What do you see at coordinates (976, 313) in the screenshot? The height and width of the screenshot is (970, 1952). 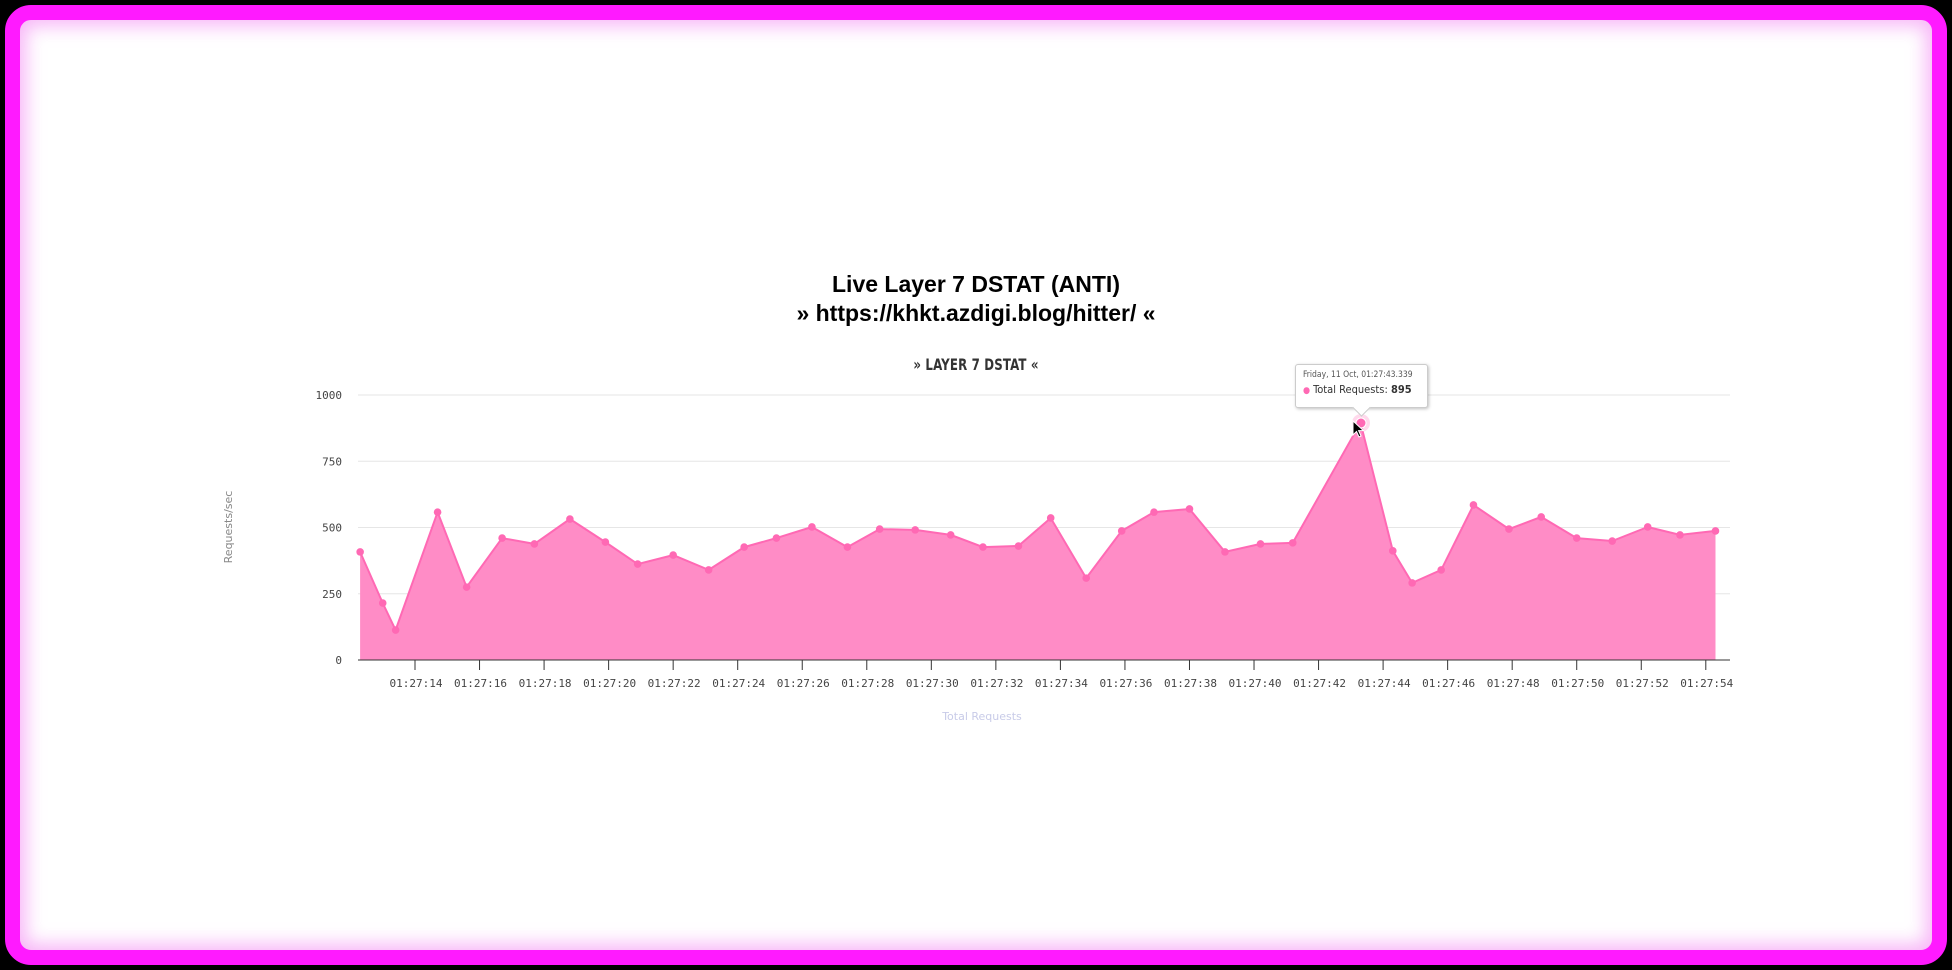 I see `target-url: » https://khkt.azdigi.blog/hitter/ «` at bounding box center [976, 313].